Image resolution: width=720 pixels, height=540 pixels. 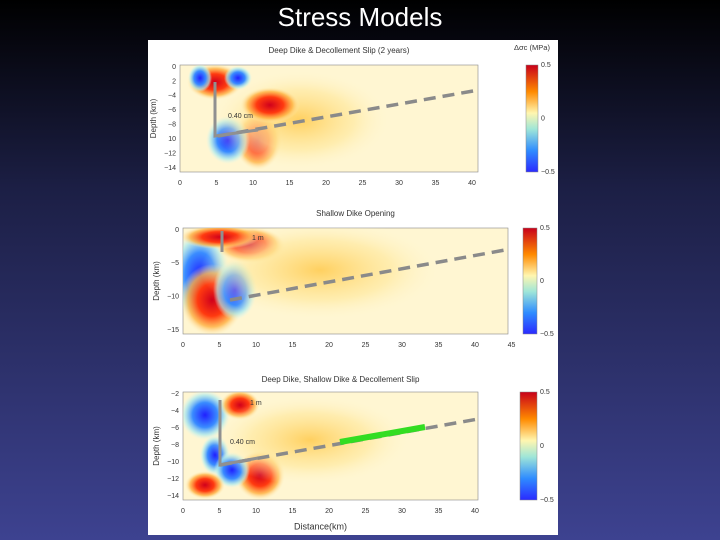 What do you see at coordinates (339, 50) in the screenshot?
I see `panel-title: Deep Dike & Decollement Slip (2 years)` at bounding box center [339, 50].